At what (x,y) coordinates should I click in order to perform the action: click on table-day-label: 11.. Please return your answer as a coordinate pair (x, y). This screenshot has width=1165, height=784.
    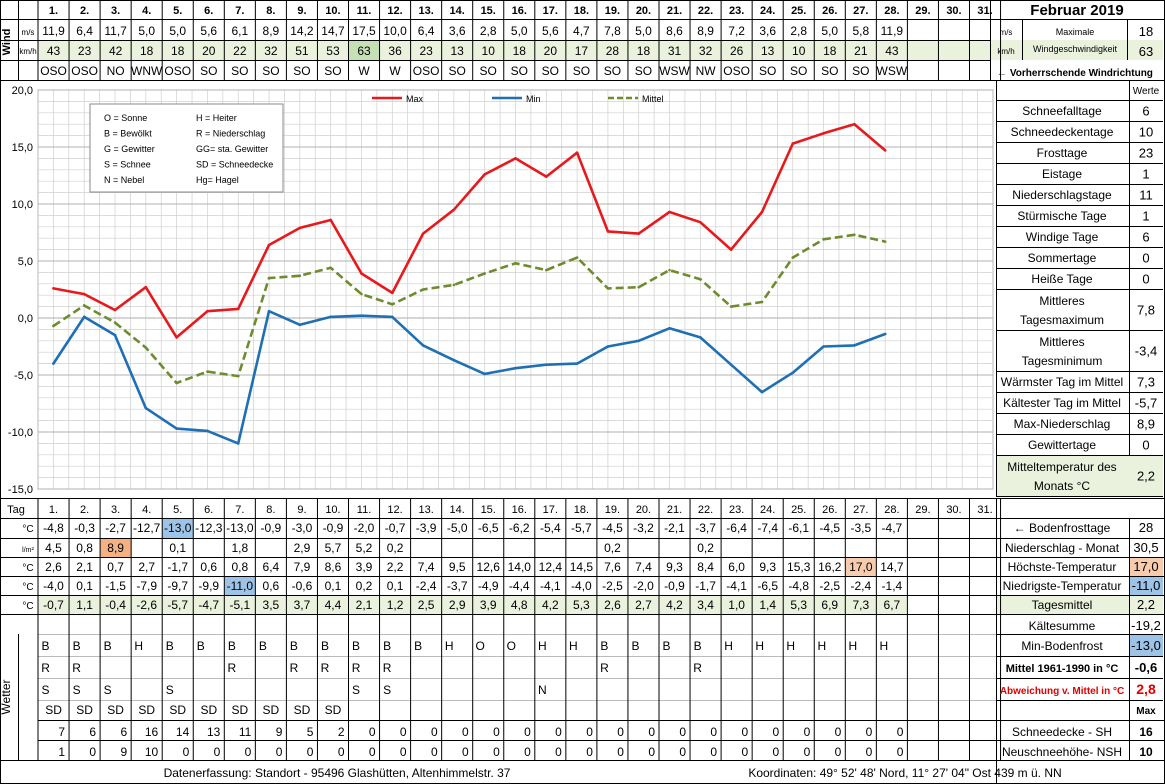
    Looking at the image, I should click on (364, 510).